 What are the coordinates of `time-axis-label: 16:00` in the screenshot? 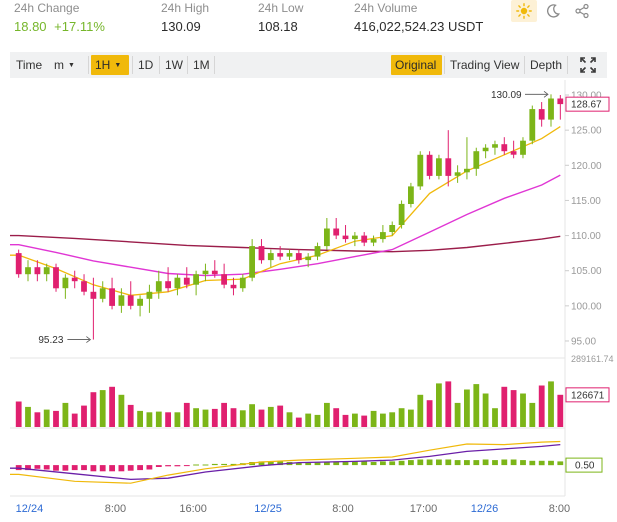 It's located at (193, 509).